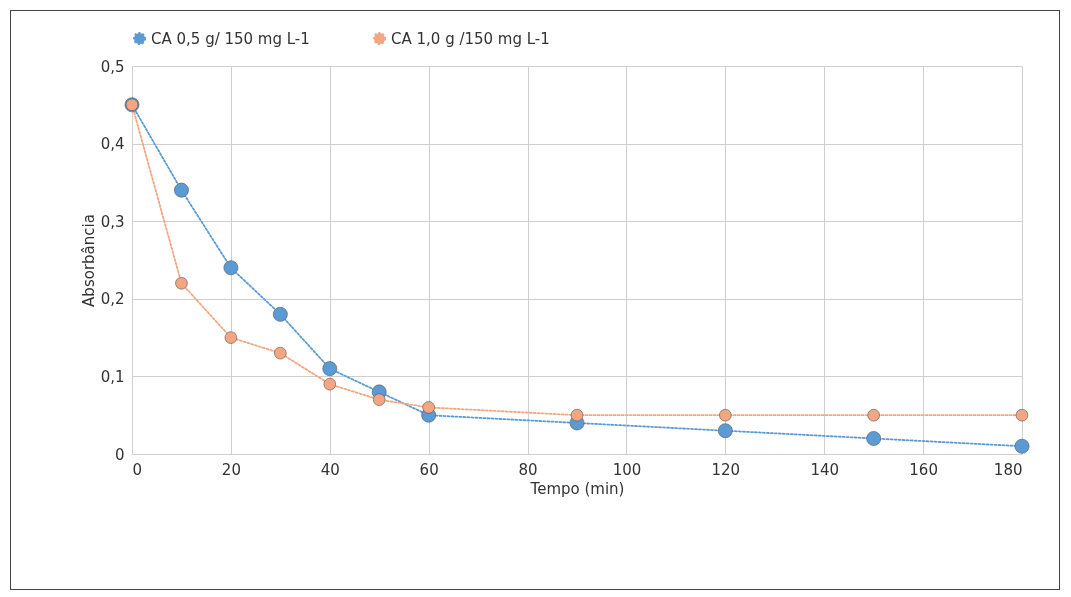 The image size is (1071, 597). I want to click on y-tick-label: 0,2, so click(112, 299).